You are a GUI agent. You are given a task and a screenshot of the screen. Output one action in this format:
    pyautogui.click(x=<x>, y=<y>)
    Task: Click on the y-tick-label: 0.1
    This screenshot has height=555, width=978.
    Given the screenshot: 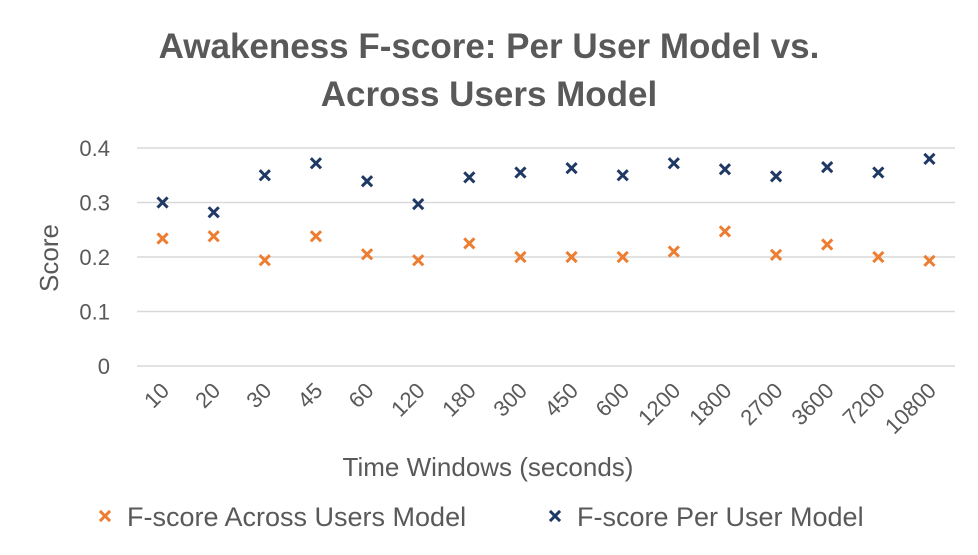 What is the action you would take?
    pyautogui.click(x=94, y=312)
    